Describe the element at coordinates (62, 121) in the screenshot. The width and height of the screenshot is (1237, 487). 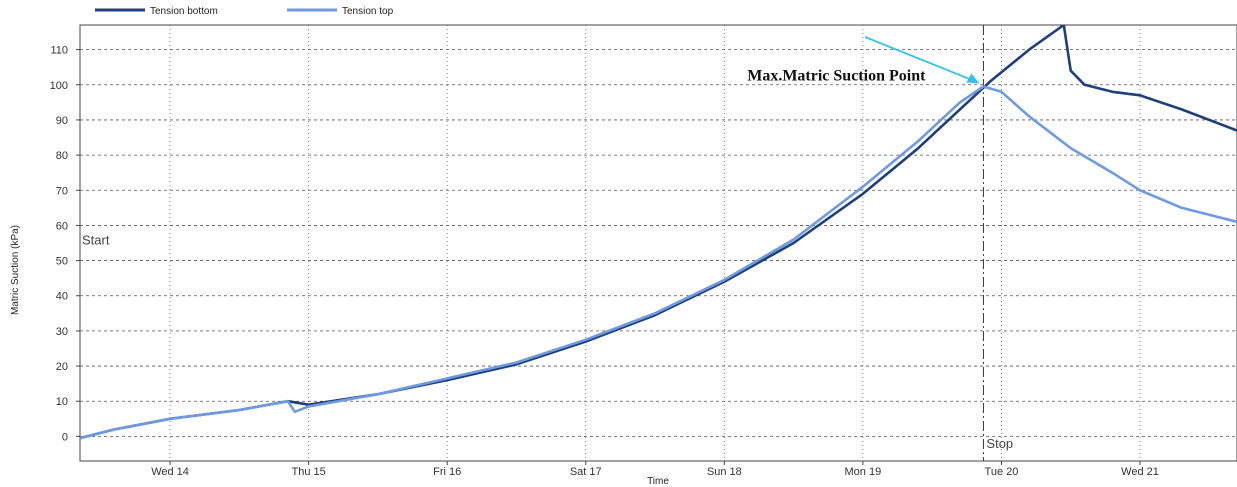
I see `y-tick-label: 90` at that location.